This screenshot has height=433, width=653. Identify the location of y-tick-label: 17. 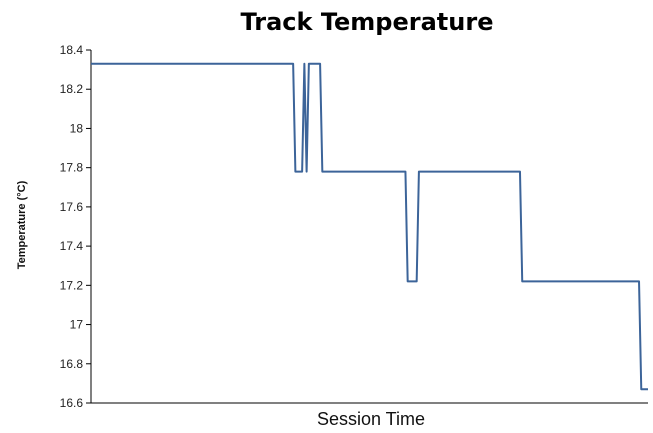
(77, 325).